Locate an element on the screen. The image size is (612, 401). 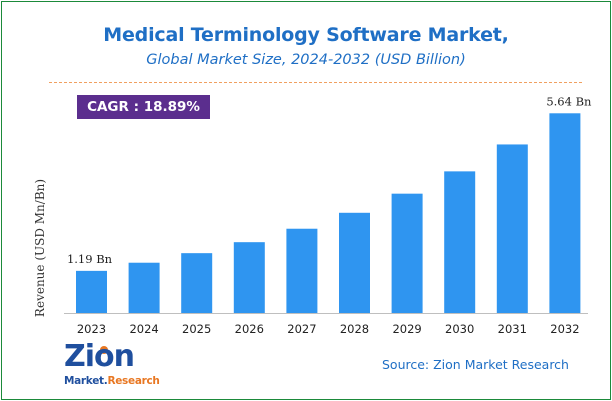
x-tick-label: 2024 is located at coordinates (143, 329).